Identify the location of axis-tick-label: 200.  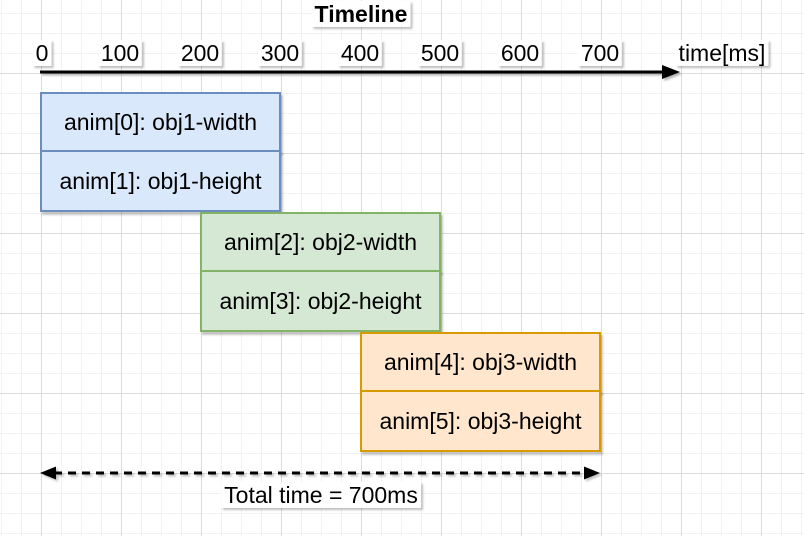
(200, 53).